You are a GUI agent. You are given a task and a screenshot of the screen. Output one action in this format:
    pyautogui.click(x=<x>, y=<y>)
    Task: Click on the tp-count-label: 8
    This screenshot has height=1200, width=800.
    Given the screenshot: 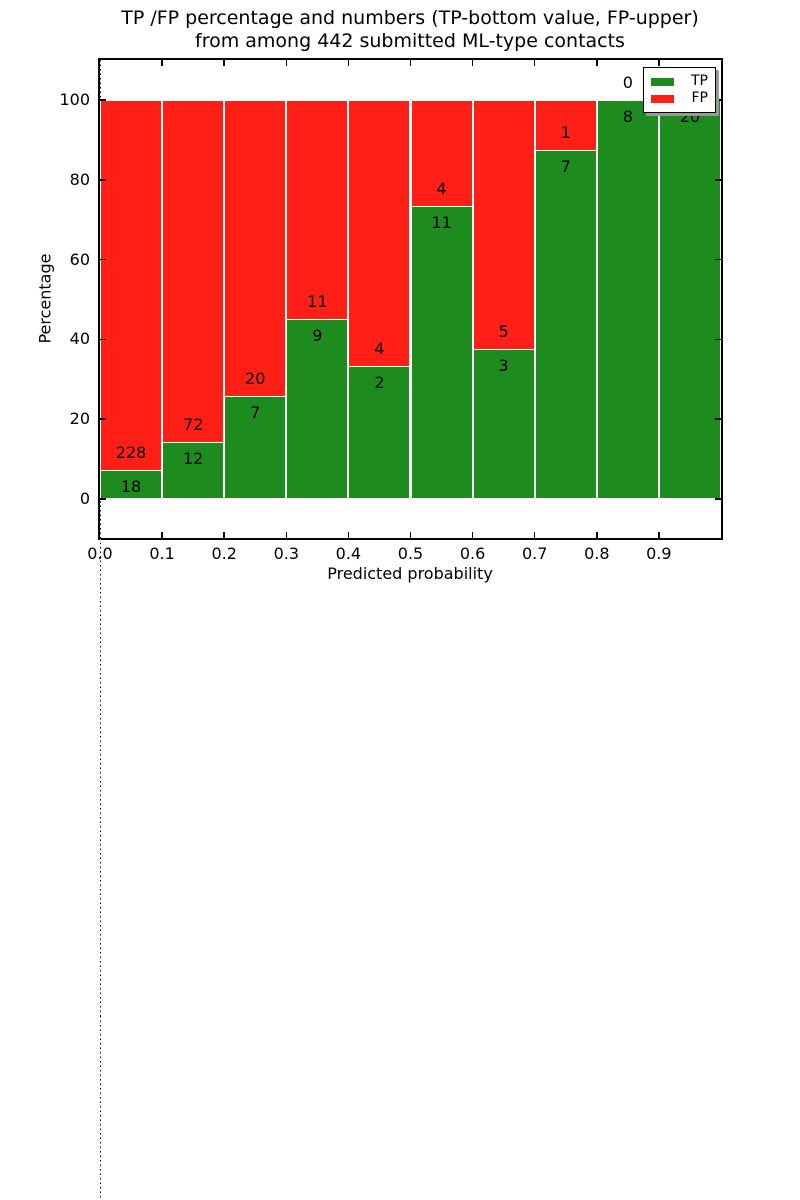 What is the action you would take?
    pyautogui.click(x=627, y=116)
    